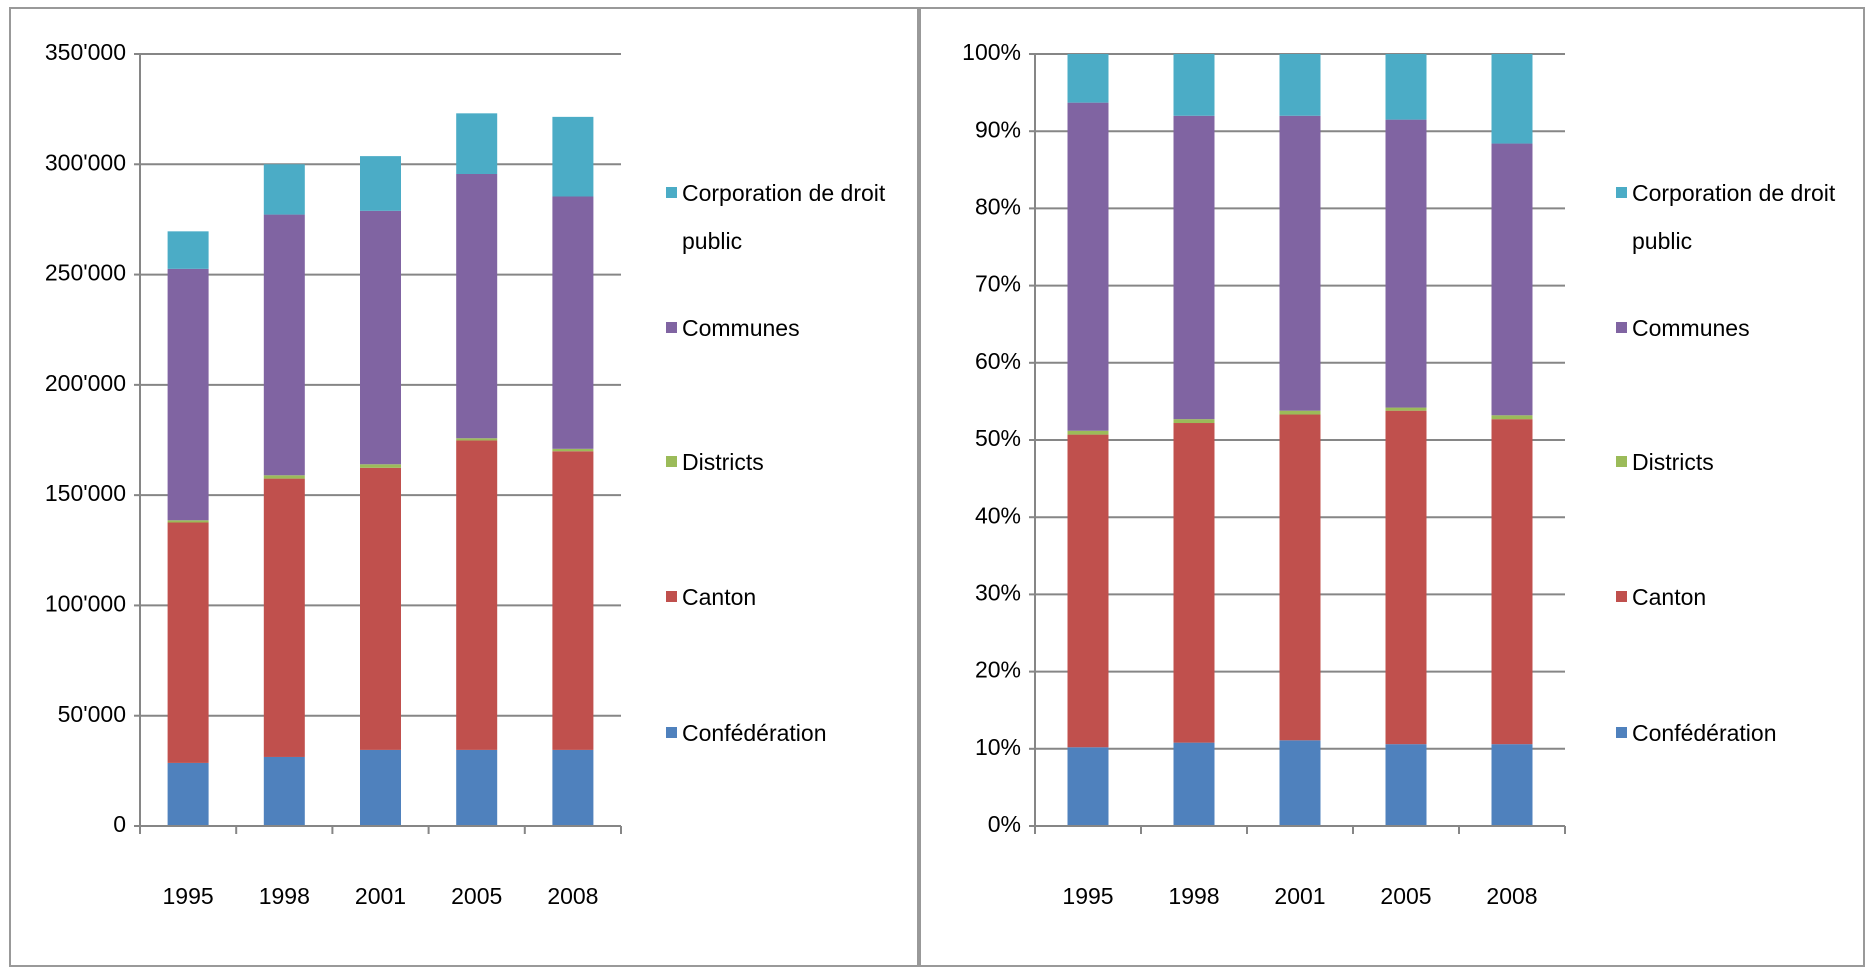 The width and height of the screenshot is (1866, 969). Describe the element at coordinates (85, 162) in the screenshot. I see `y-tick-label: 300'000` at that location.